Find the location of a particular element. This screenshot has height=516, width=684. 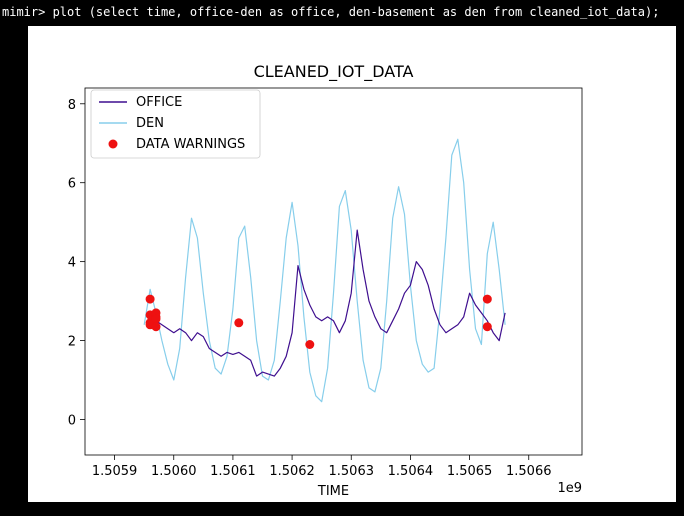

legend: OFFICE DEN DATA WARNINGS is located at coordinates (175, 124).